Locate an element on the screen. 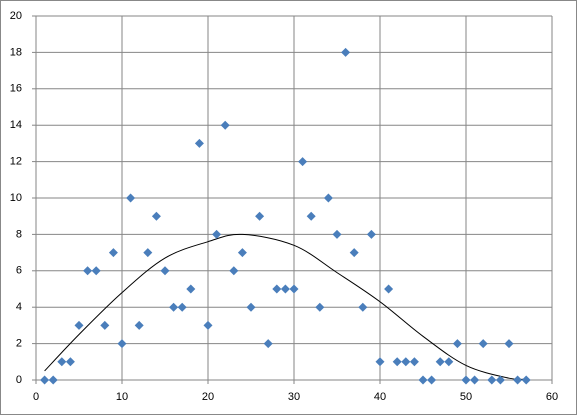 Image resolution: width=577 pixels, height=415 pixels. x-tick-label: 40 is located at coordinates (380, 397).